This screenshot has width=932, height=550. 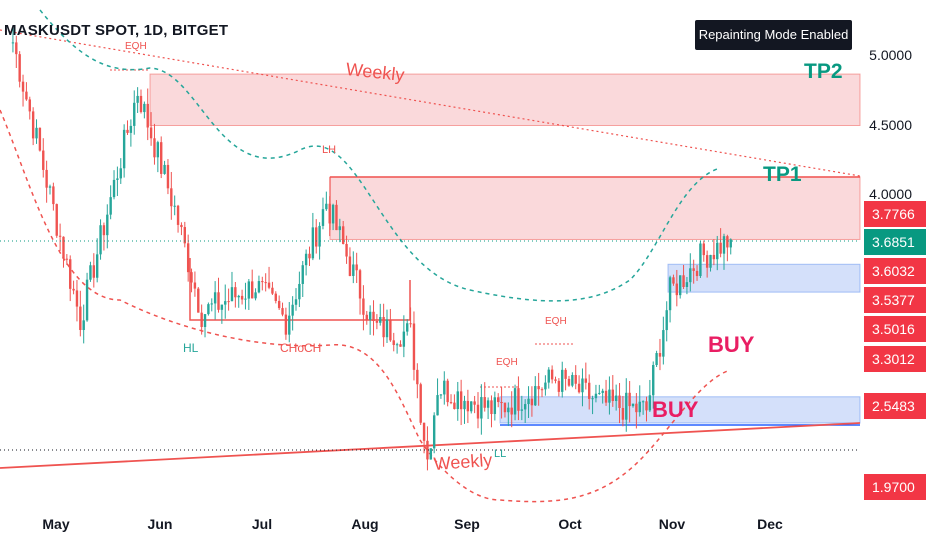 What do you see at coordinates (300, 289) in the screenshot?
I see `choch-line` at bounding box center [300, 289].